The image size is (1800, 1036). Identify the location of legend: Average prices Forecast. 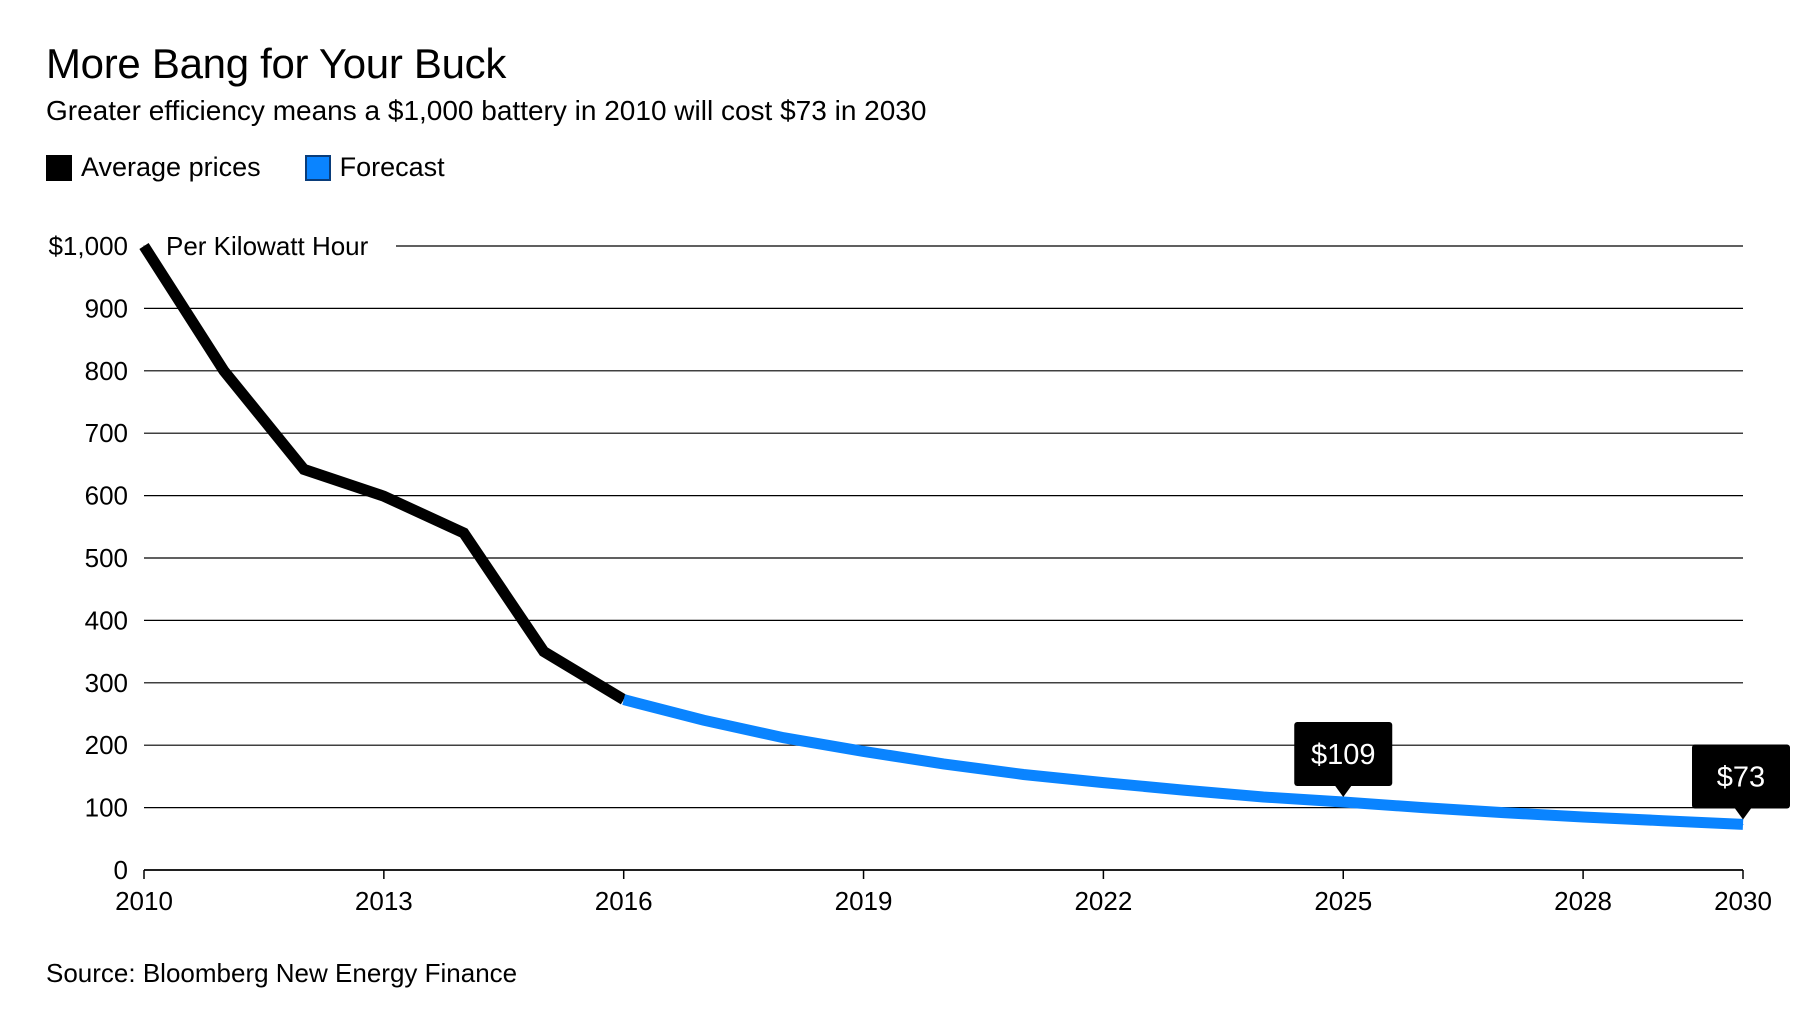
(245, 167).